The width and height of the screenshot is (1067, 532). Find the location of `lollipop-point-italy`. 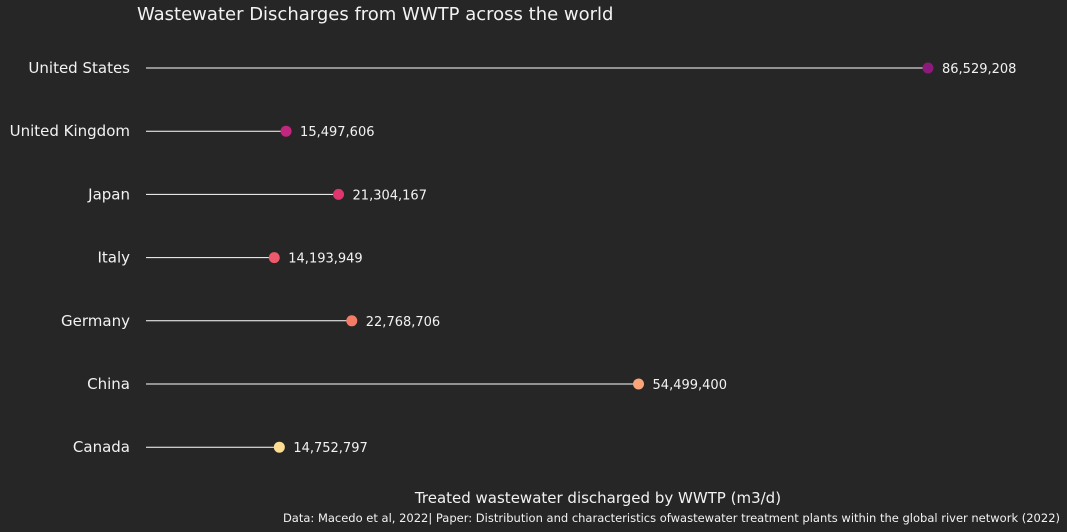

lollipop-point-italy is located at coordinates (274, 258).